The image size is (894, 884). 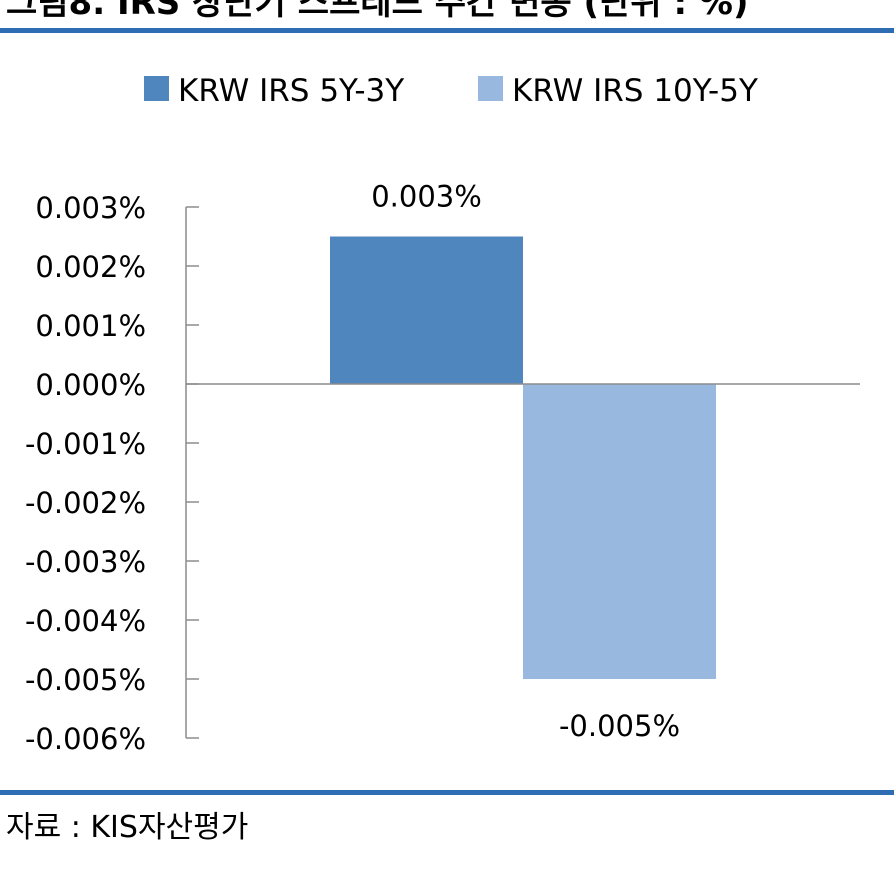 I want to click on y-tick-label: -0.003%, so click(x=85, y=562).